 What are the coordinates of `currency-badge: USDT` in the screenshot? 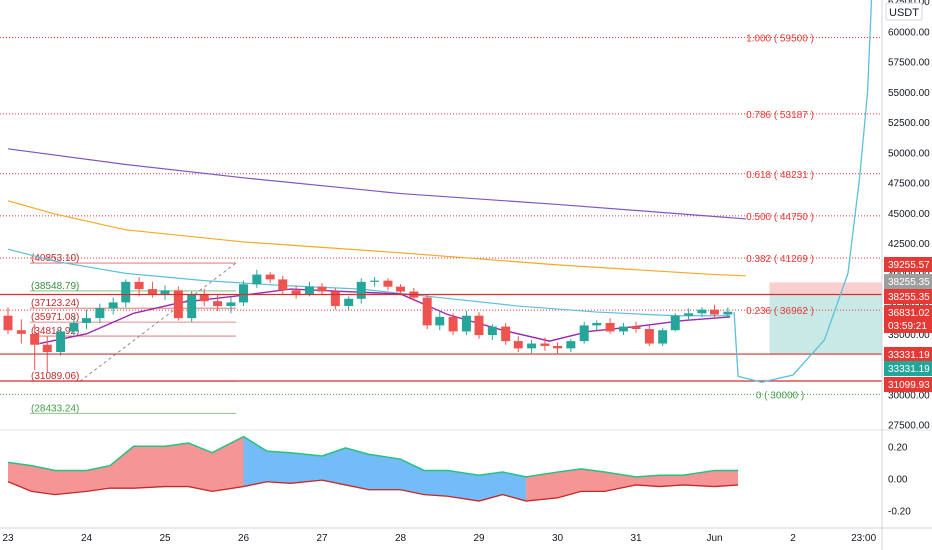 It's located at (904, 11).